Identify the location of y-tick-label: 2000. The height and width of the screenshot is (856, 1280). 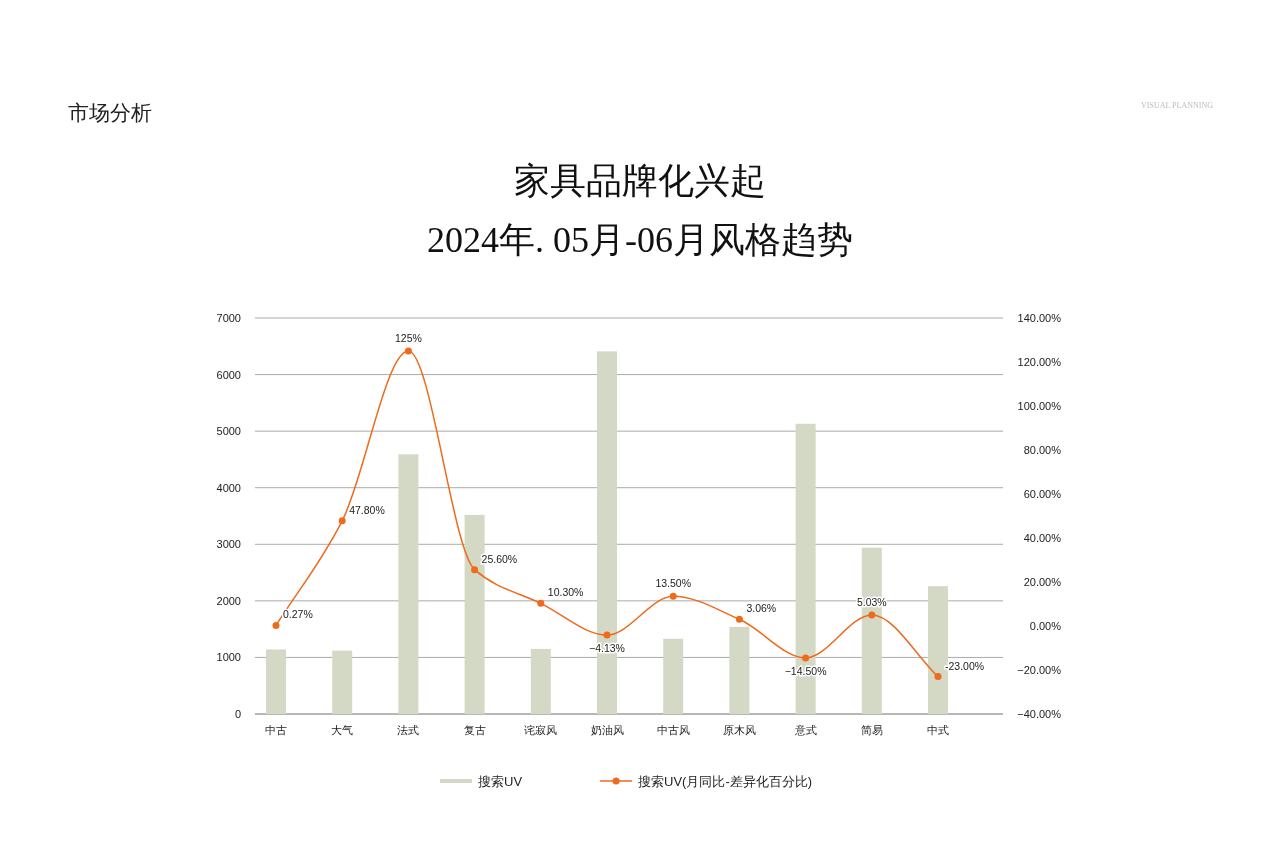
(228, 600).